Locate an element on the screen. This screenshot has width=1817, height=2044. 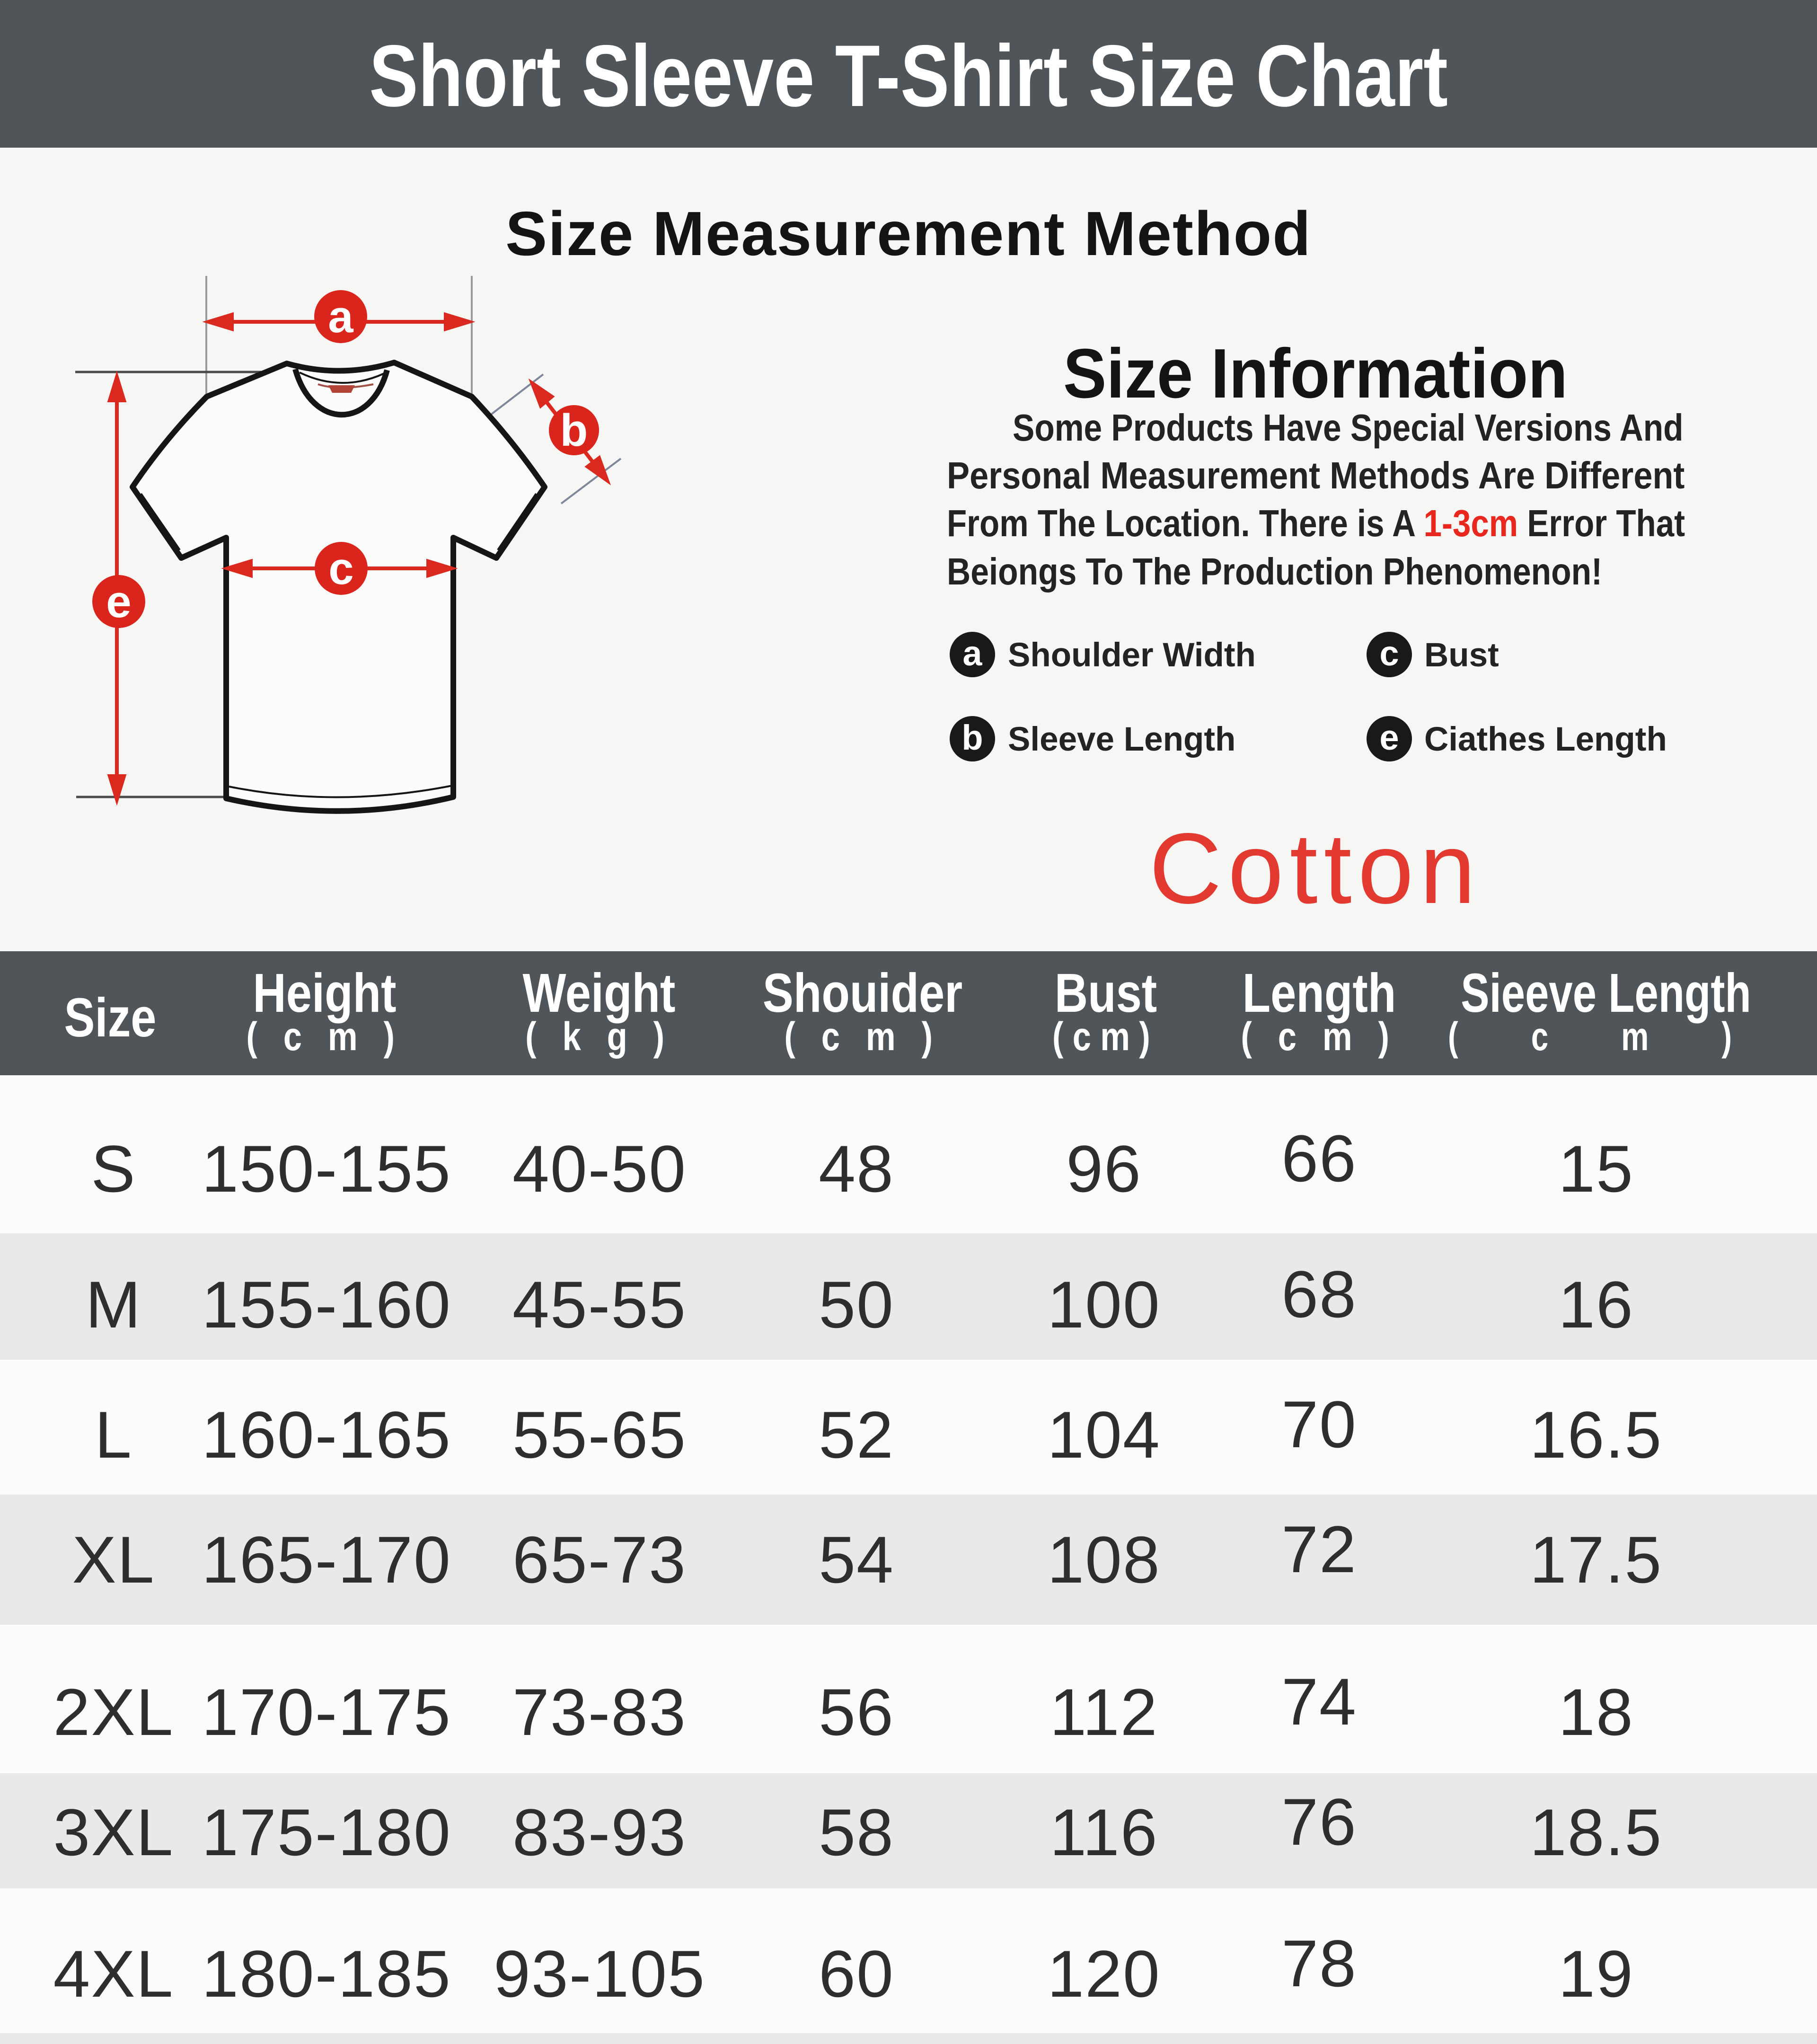
svg-text: c is located at coordinates (340, 568).